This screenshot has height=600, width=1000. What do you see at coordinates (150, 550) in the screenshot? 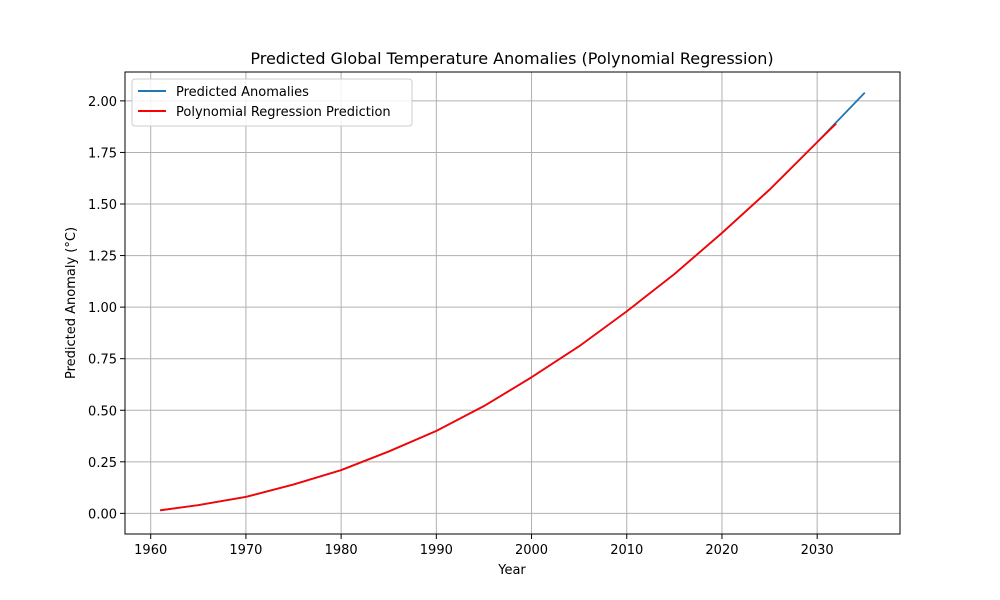
I see `x-tick-label: 1960` at bounding box center [150, 550].